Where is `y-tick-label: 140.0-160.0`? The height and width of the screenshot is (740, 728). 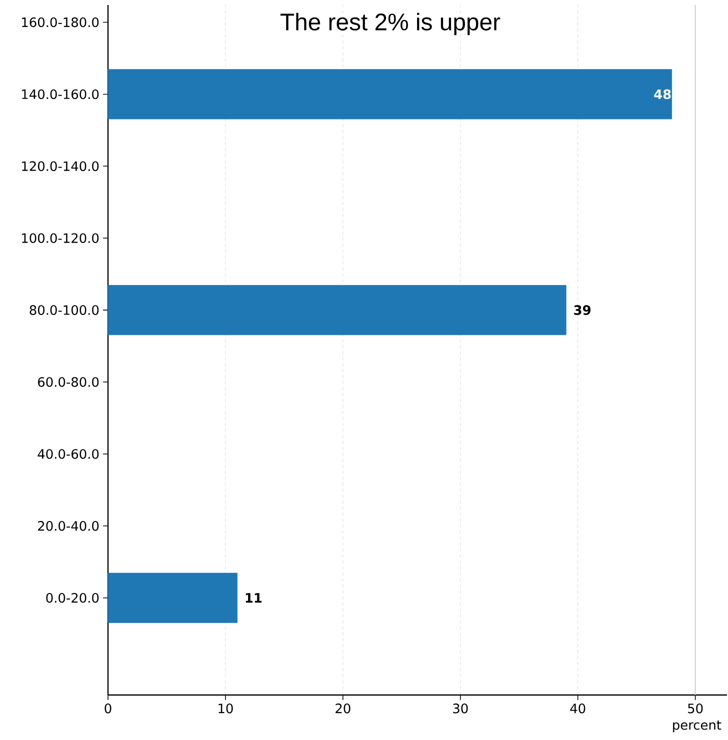
y-tick-label: 140.0-160.0 is located at coordinates (60, 94).